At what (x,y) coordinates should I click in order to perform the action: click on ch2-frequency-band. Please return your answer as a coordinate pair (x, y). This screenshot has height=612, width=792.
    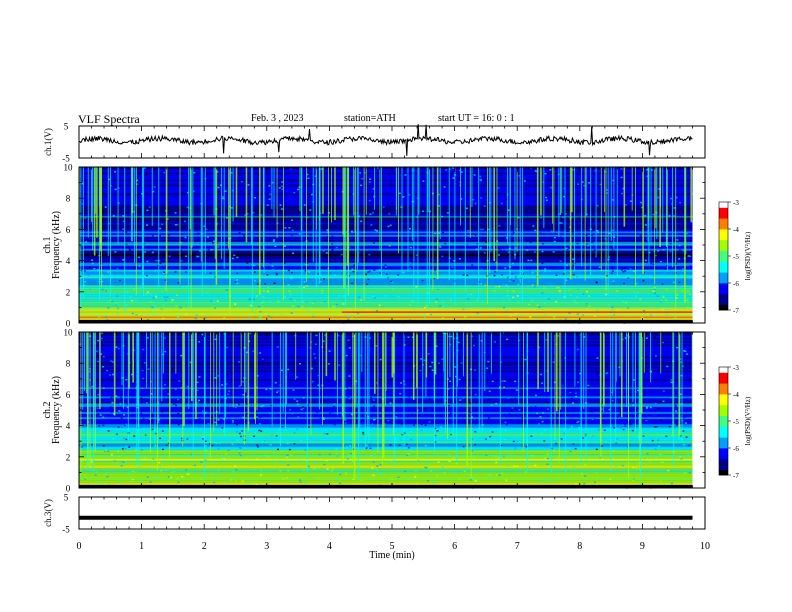
    Looking at the image, I should click on (386, 464).